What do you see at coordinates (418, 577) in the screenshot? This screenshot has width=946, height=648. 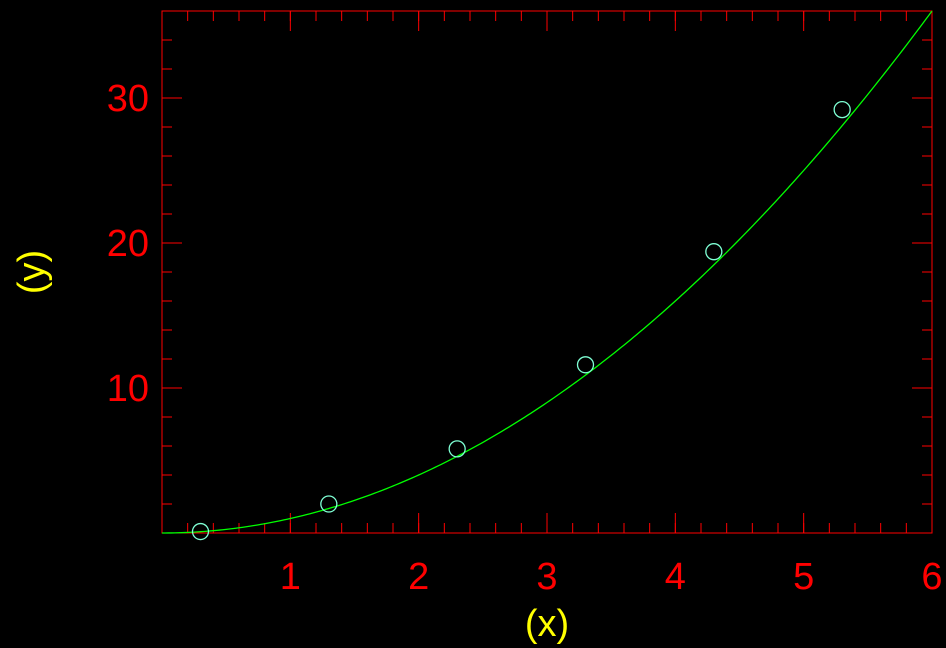 I see `x-tick-label: 2` at bounding box center [418, 577].